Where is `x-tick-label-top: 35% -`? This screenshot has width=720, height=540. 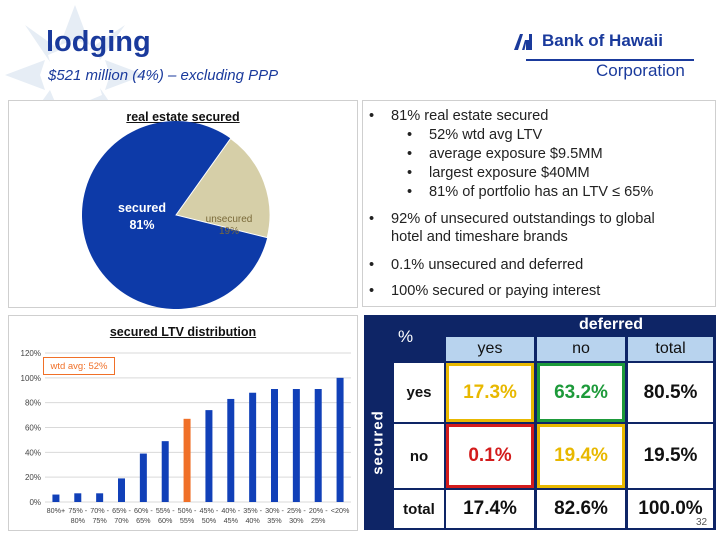
x-tick-label-top: 35% - is located at coordinates (252, 510).